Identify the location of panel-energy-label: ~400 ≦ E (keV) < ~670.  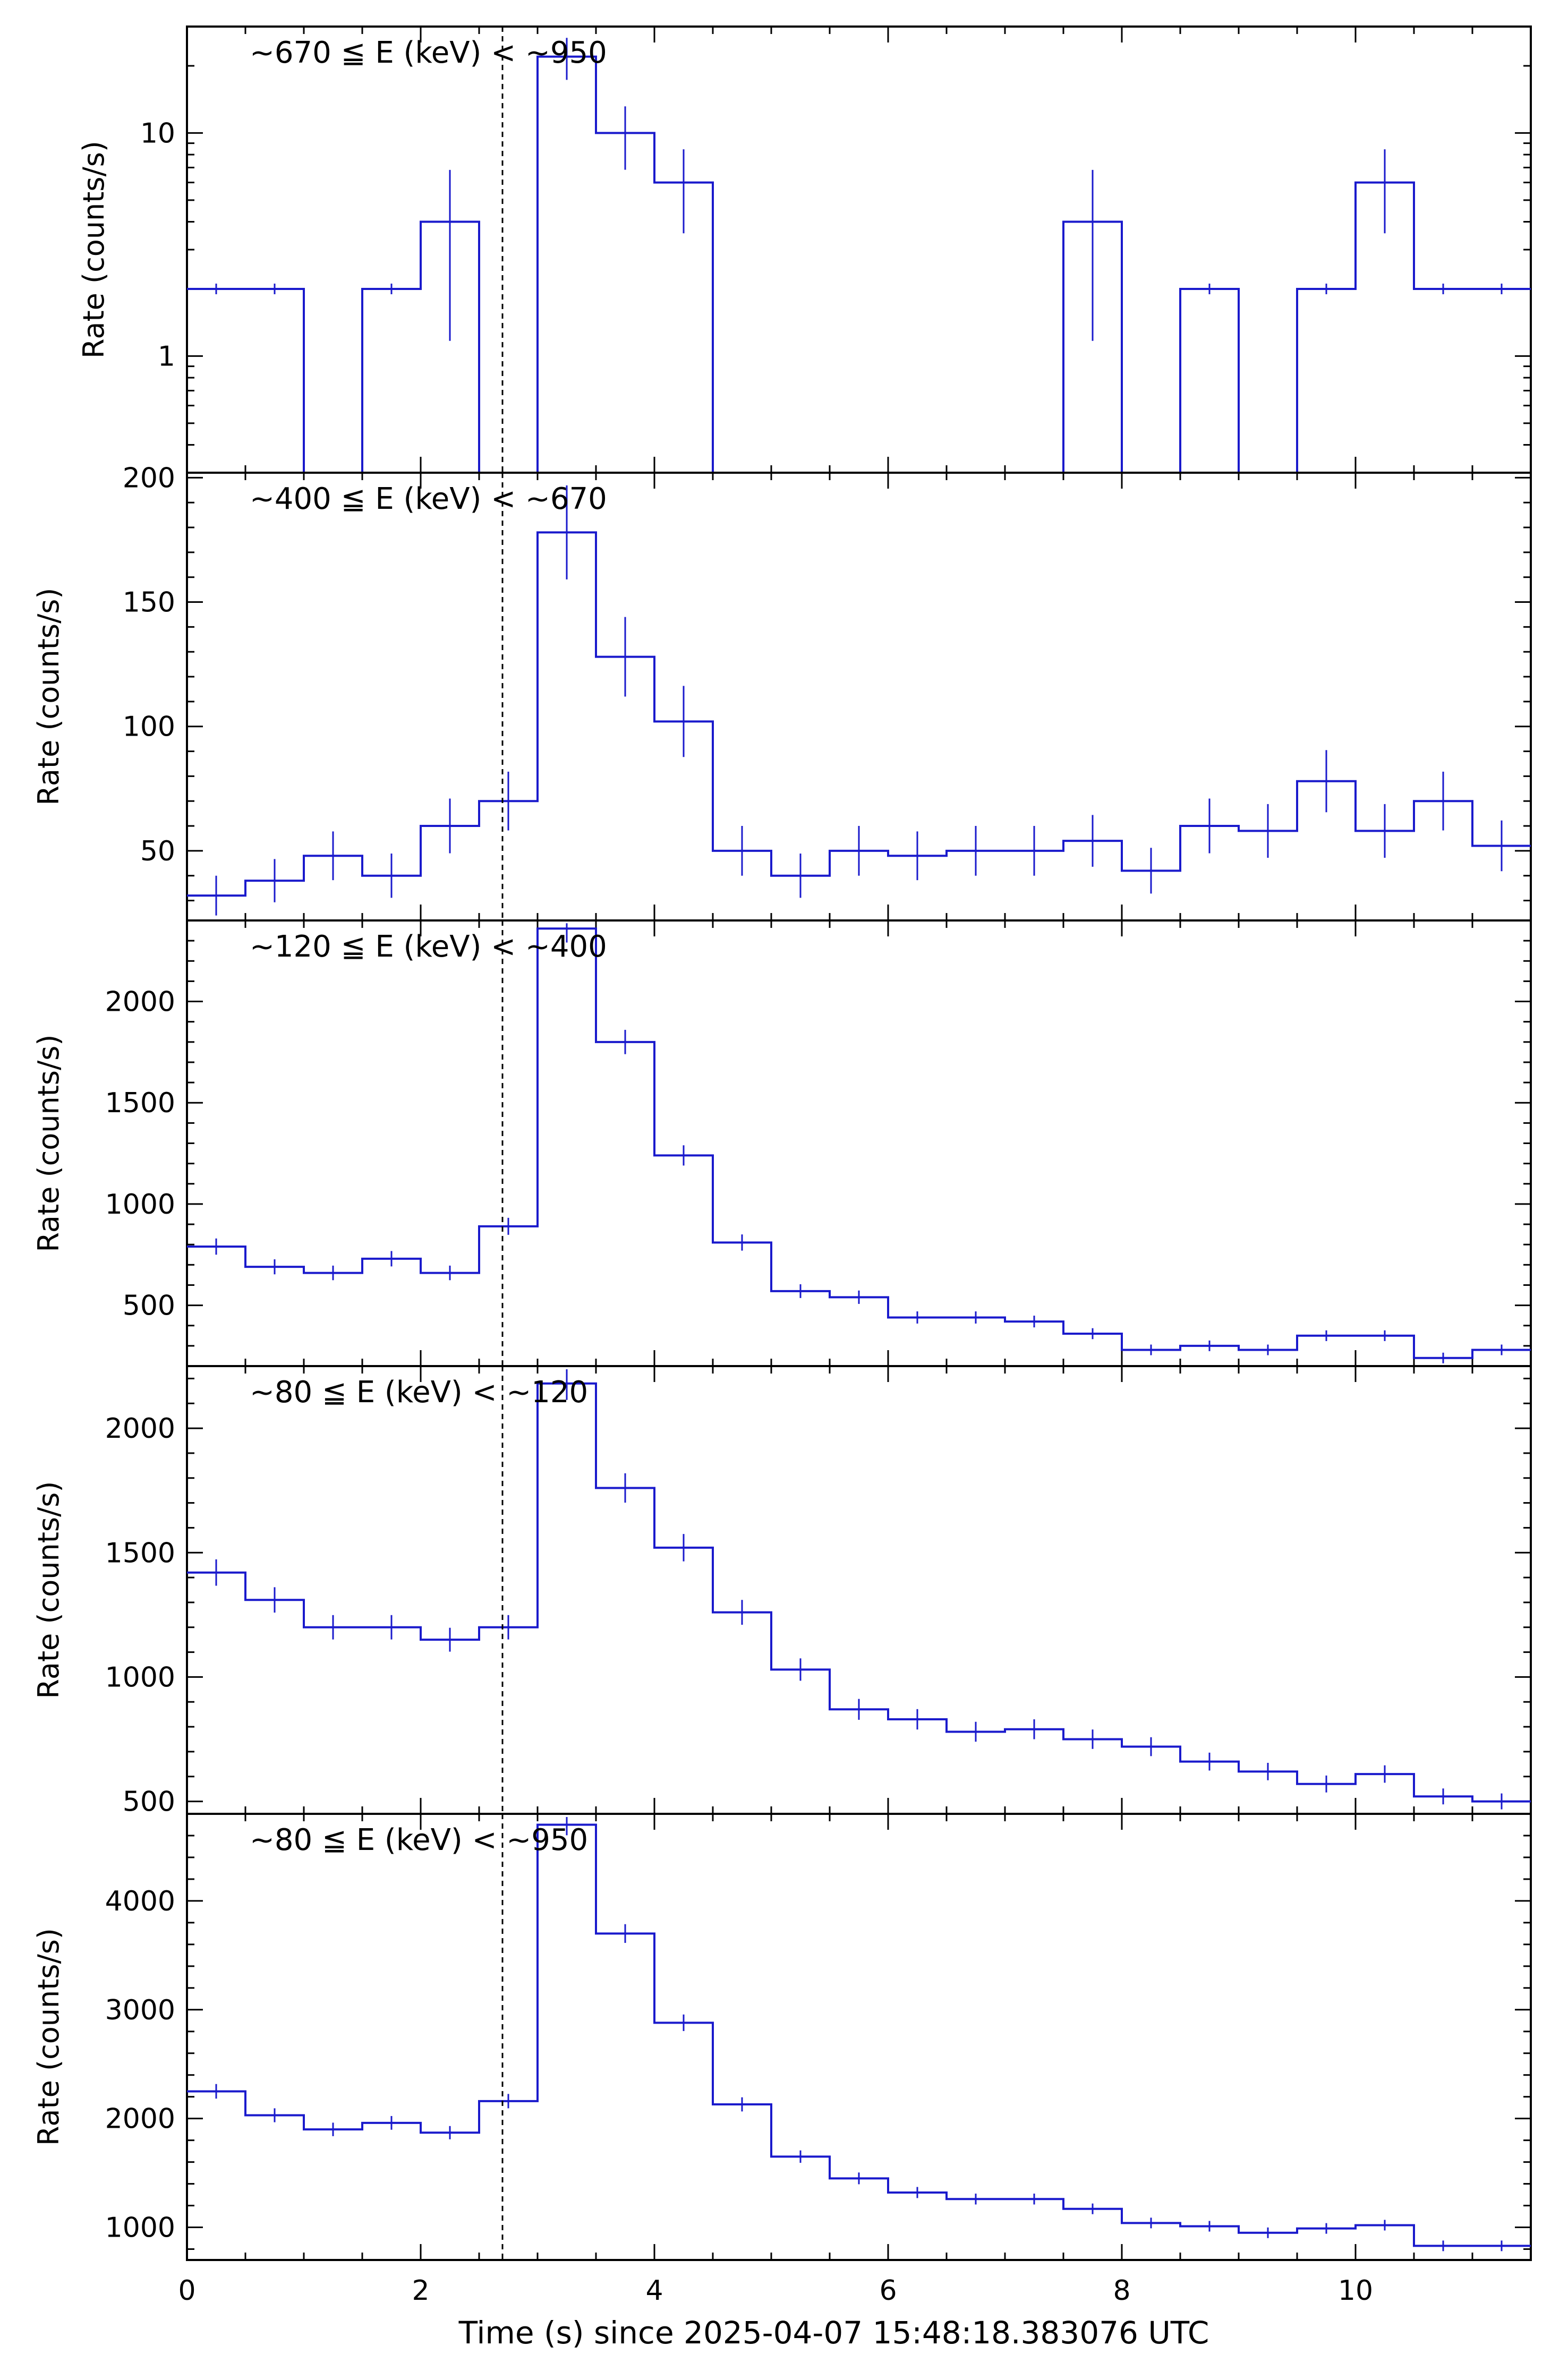
(428, 499).